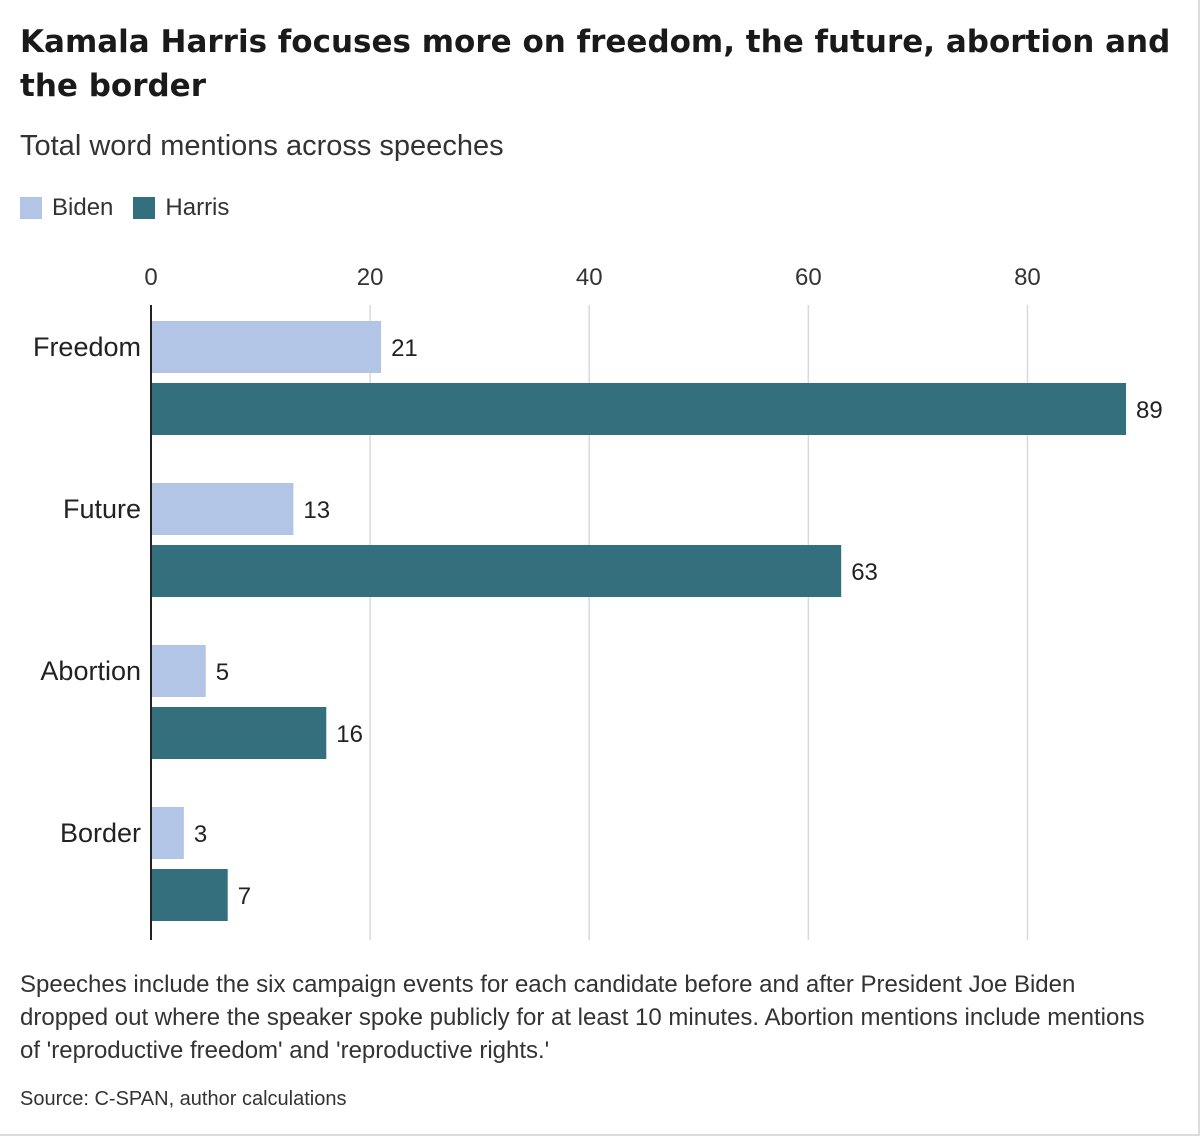  Describe the element at coordinates (144, 208) in the screenshot. I see `legend-swatch-harris` at that location.